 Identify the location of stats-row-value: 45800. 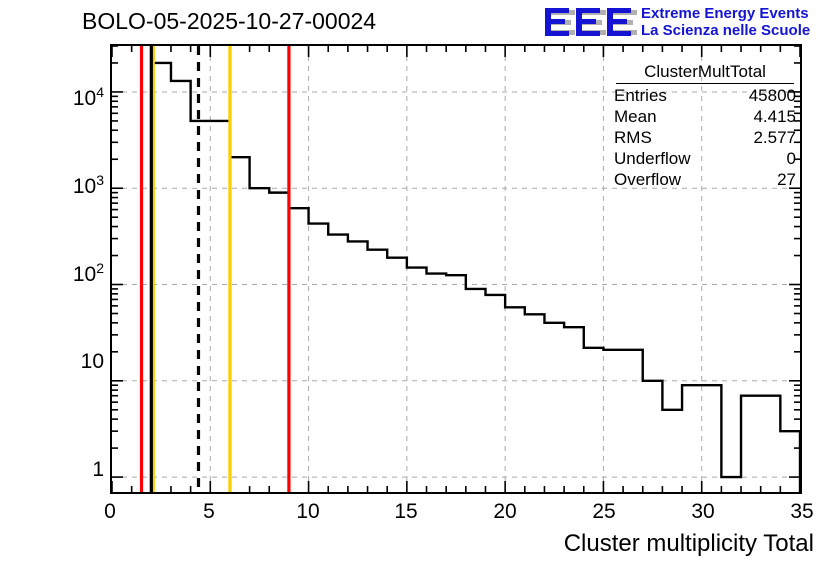
(772, 95).